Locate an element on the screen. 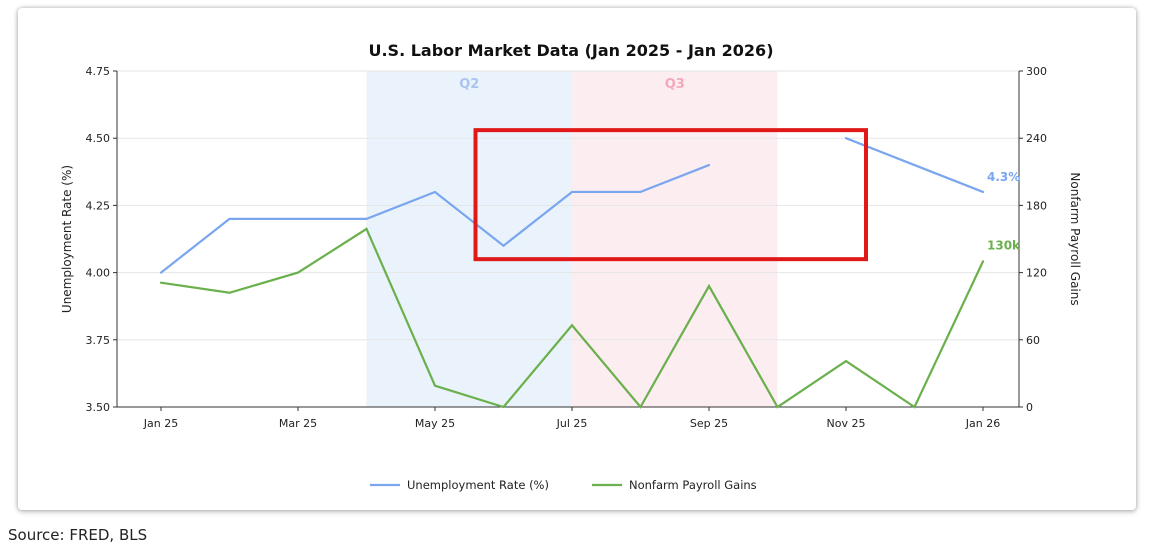 This screenshot has height=551, width=1151. legend-label-payroll: Nonfarm Payroll Gains is located at coordinates (693, 485).